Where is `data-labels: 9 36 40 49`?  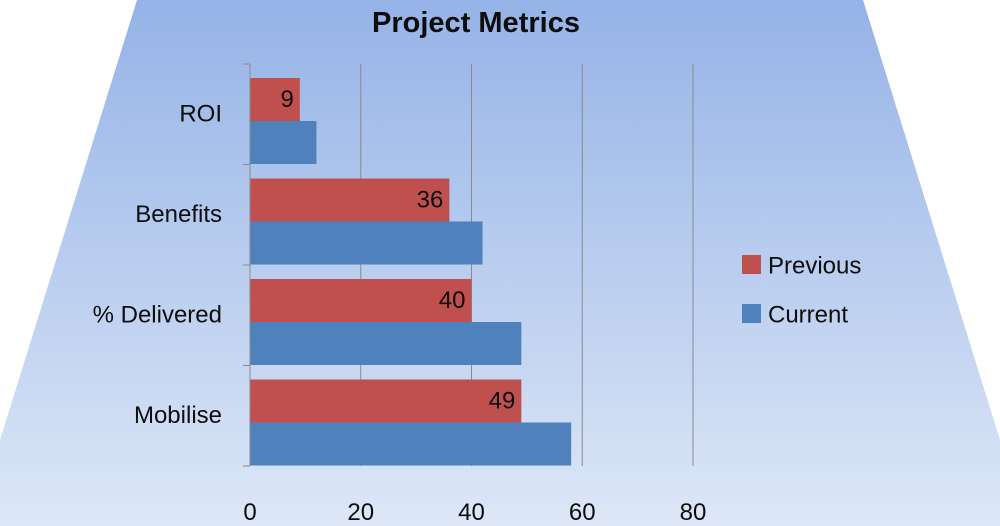
data-labels: 9 36 40 49 is located at coordinates (397, 250).